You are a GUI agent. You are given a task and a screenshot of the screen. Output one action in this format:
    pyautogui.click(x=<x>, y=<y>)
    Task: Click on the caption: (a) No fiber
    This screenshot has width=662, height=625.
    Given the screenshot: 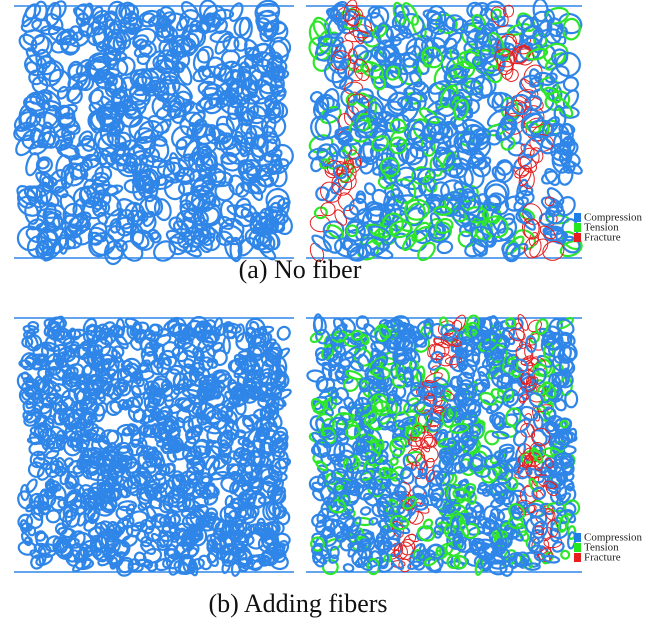 What is the action you would take?
    pyautogui.click(x=300, y=269)
    